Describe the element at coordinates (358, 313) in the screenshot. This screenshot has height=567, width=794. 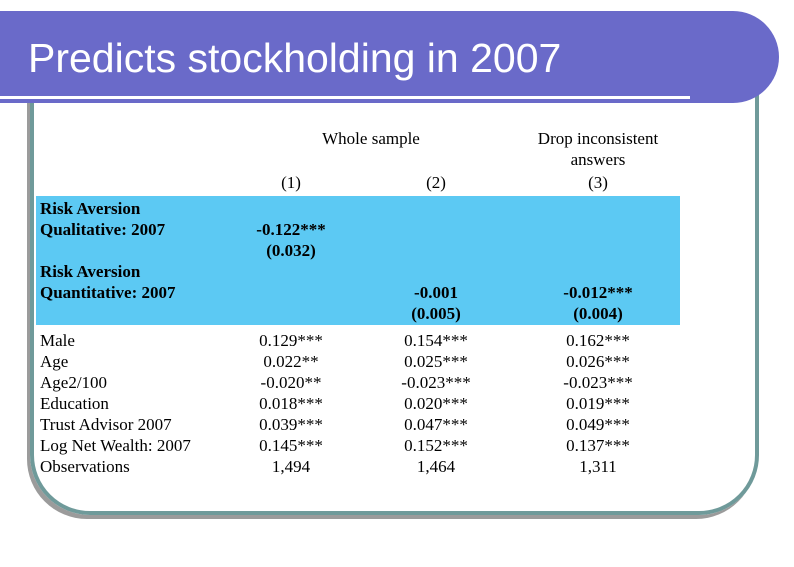
I see `table-row: (0.005) (0.004)` at that location.